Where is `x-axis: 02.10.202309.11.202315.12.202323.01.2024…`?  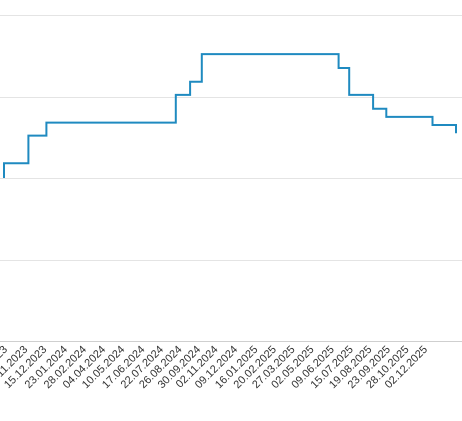 x-axis: 02.10.202309.11.202315.12.202323.01.2024… is located at coordinates (215, 367).